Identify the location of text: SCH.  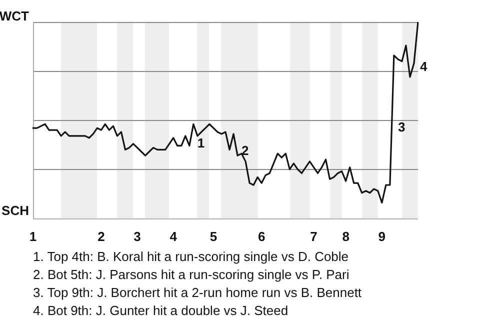
(15, 210).